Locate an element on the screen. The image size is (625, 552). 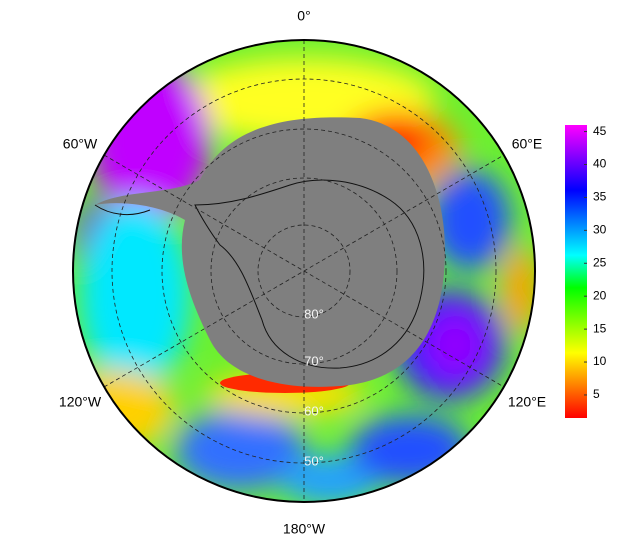
colorbar-tick-label: 5 is located at coordinates (596, 394).